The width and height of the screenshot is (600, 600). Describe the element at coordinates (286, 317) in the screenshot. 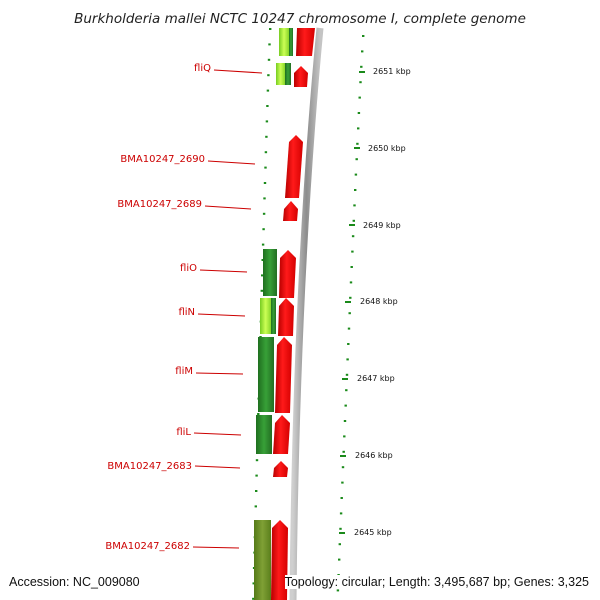

I see `gene-arrow-flin` at that location.